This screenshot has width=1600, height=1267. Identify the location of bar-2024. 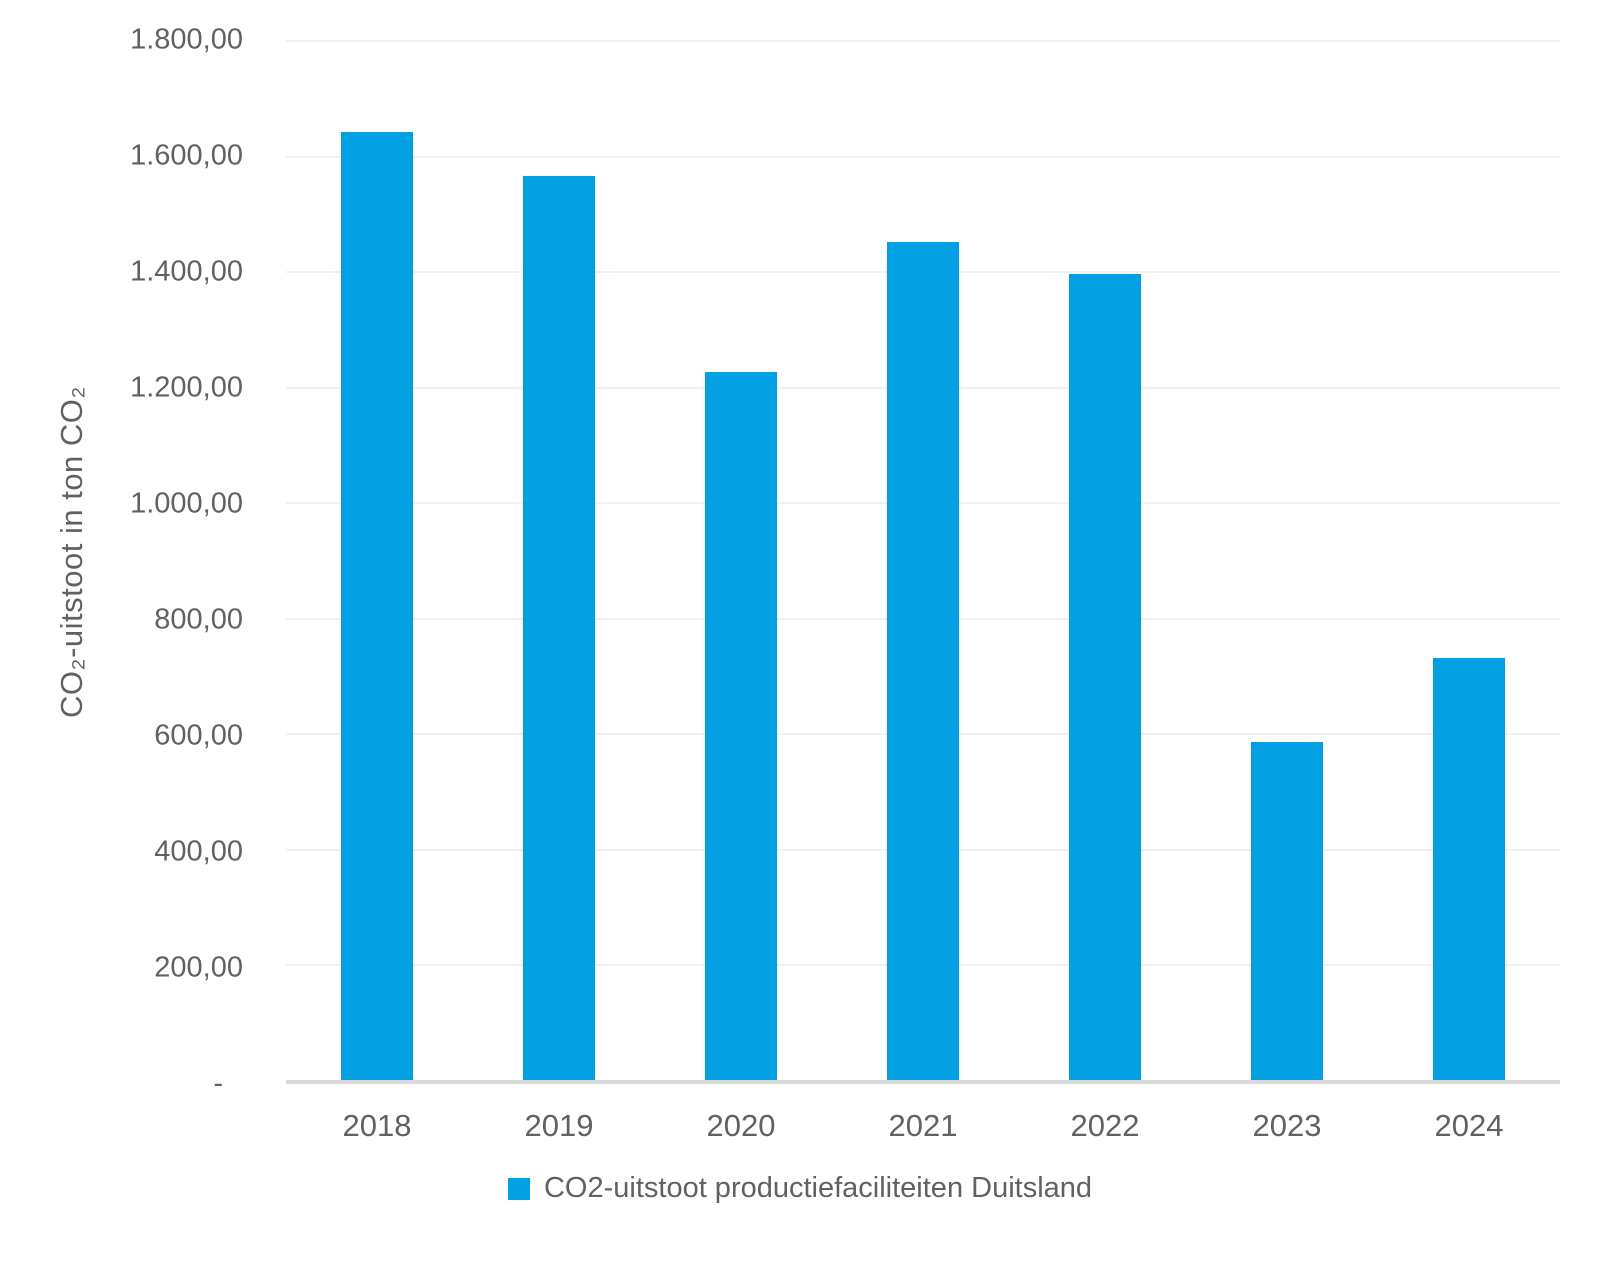
(1469, 869).